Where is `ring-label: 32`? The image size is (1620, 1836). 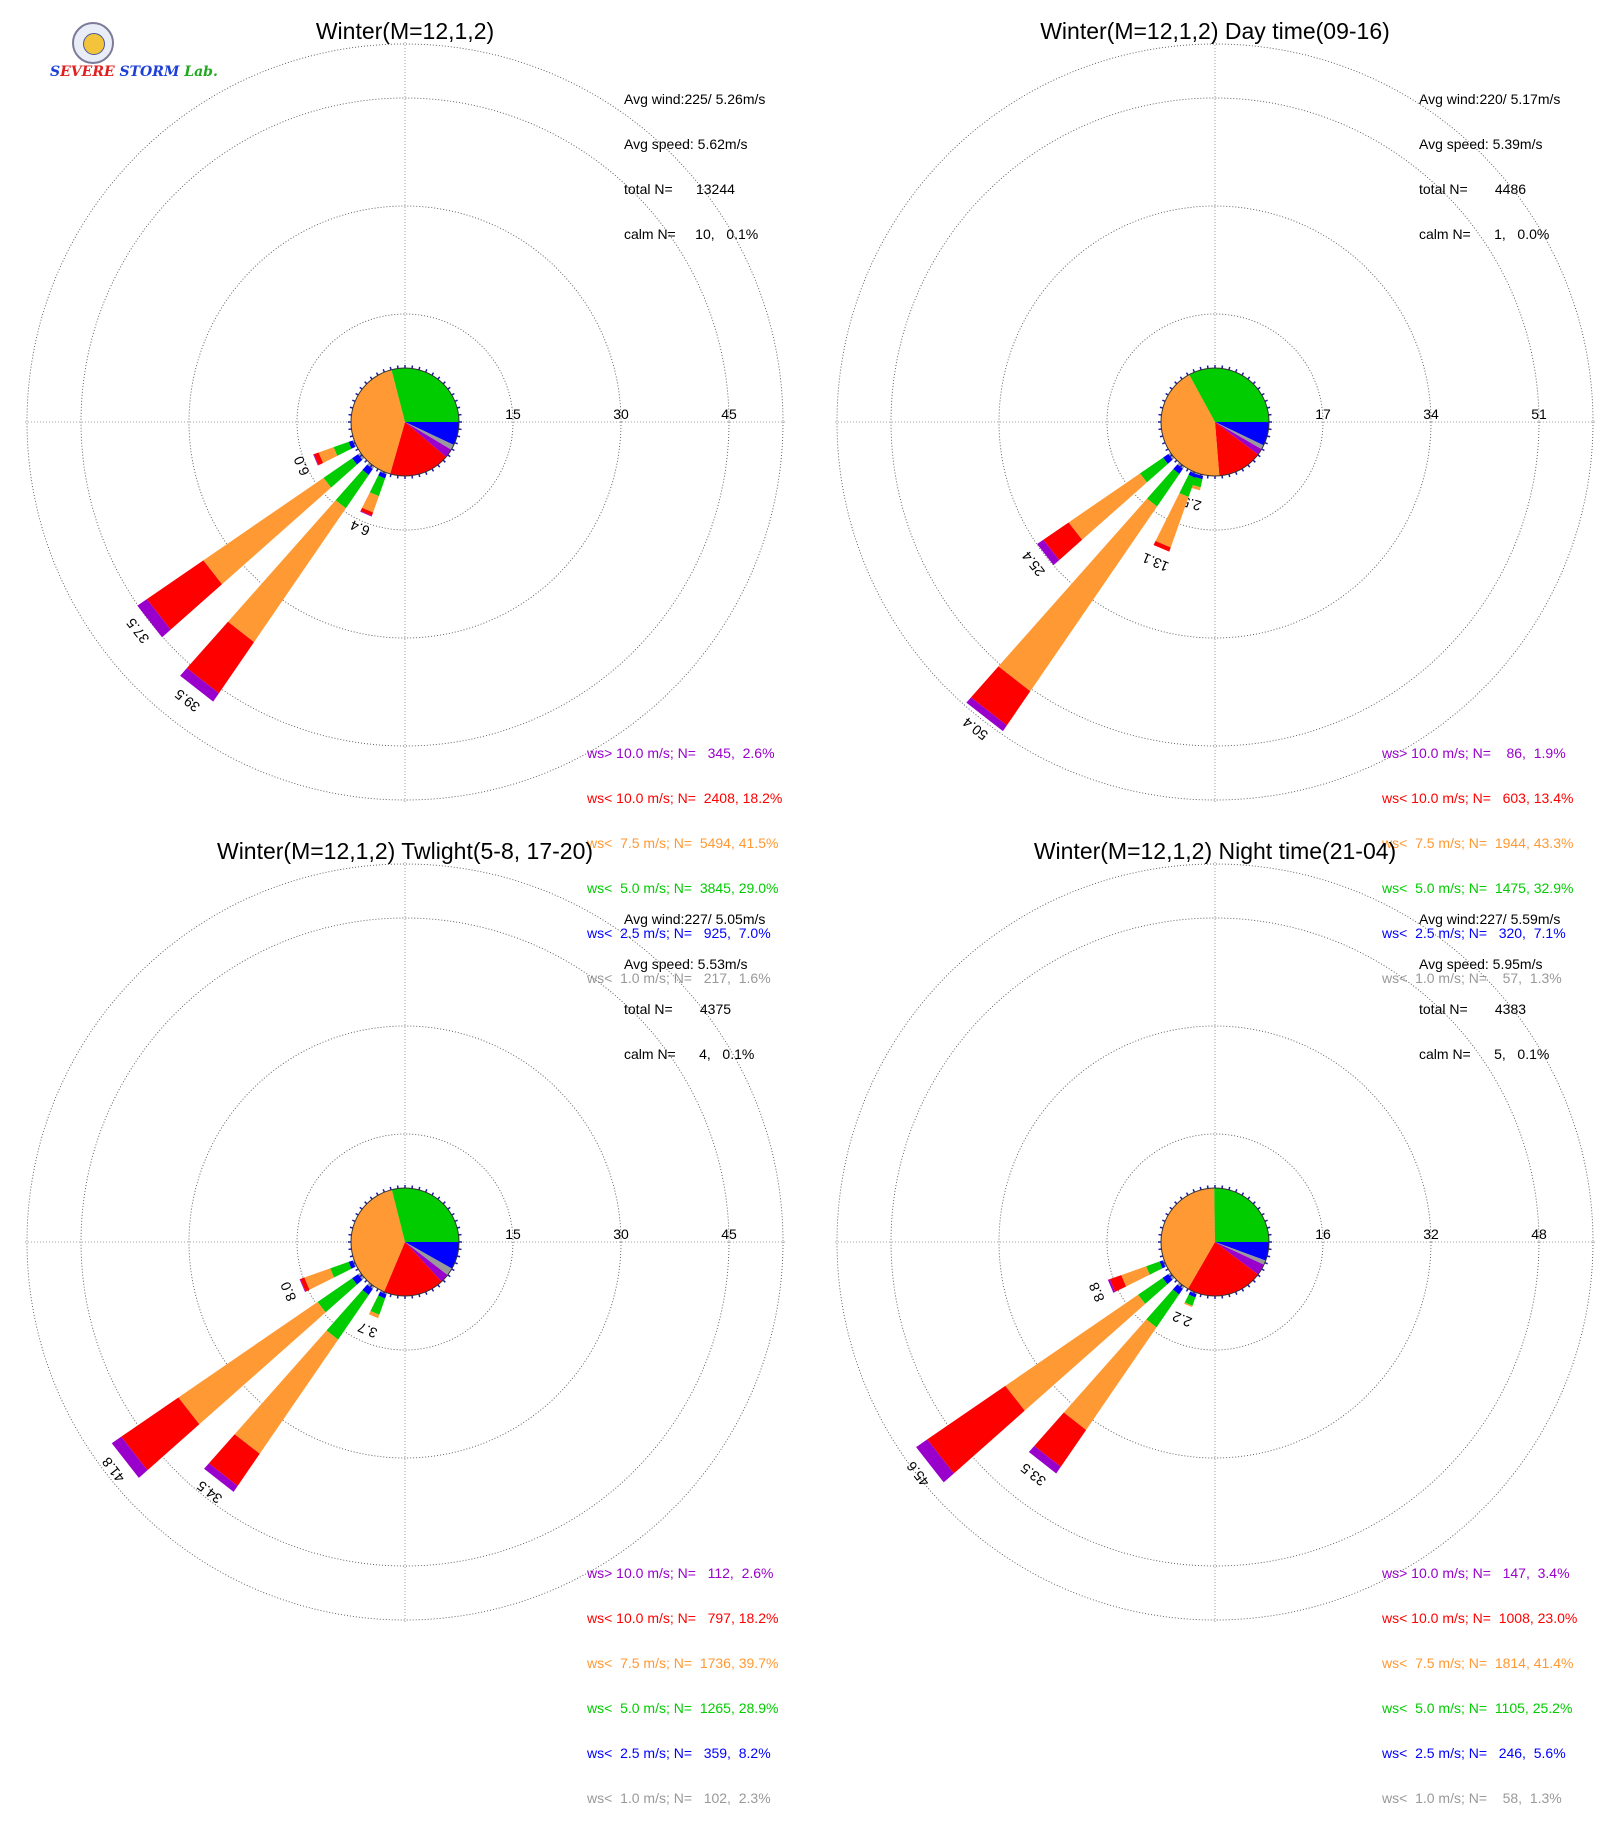 ring-label: 32 is located at coordinates (1431, 1234).